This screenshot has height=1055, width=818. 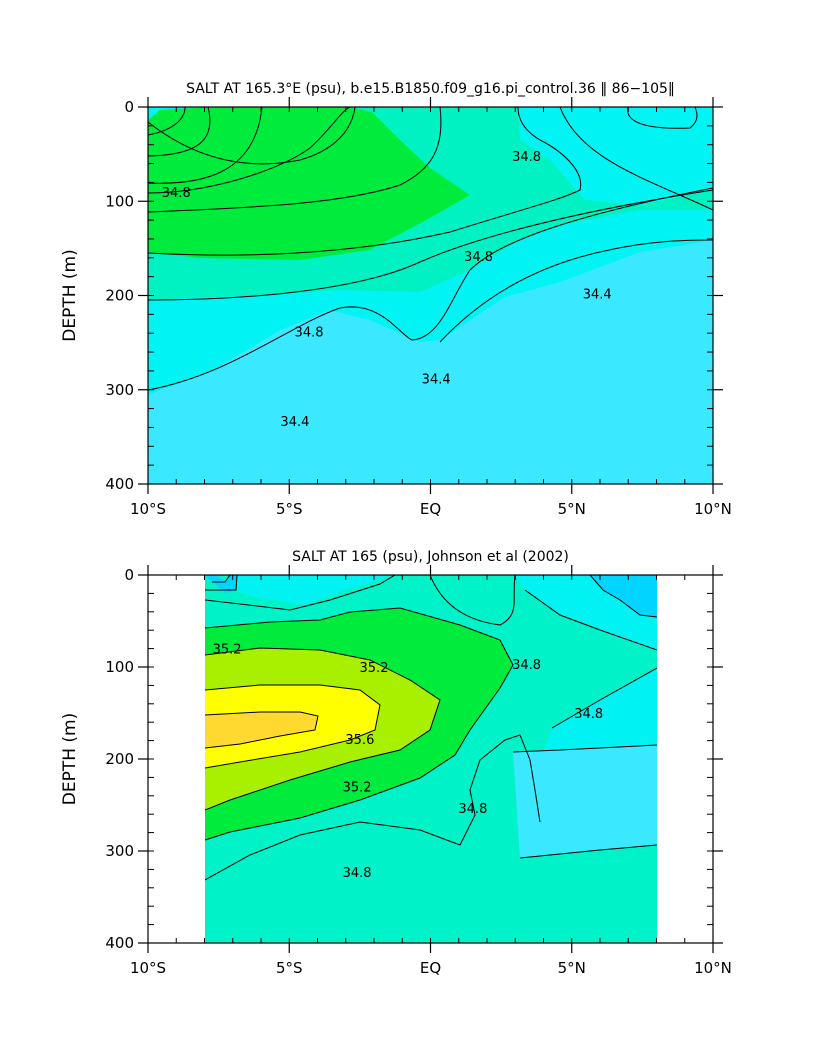 I want to click on salinity-band-obs-lt-34-2-north, so click(x=585, y=801).